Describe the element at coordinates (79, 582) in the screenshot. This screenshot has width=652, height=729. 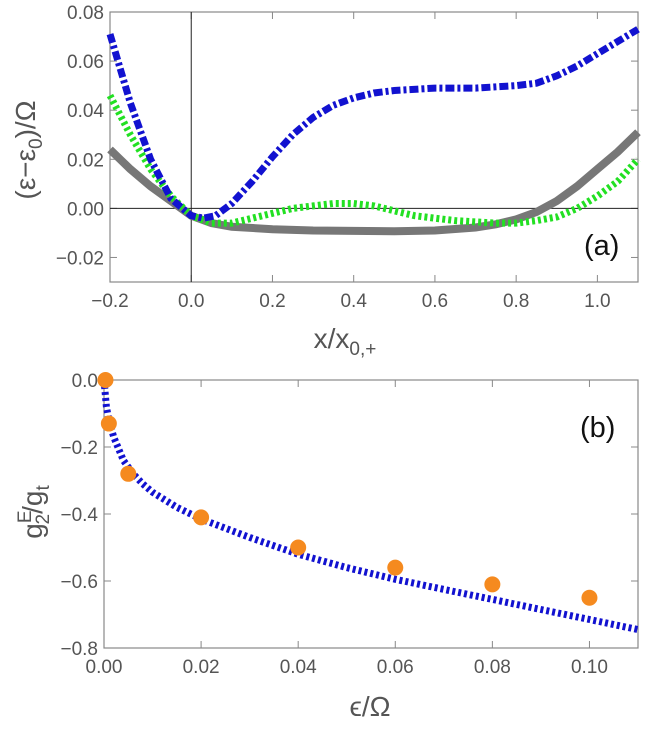
I see `panel-b-y-tick-label: −0.6` at that location.